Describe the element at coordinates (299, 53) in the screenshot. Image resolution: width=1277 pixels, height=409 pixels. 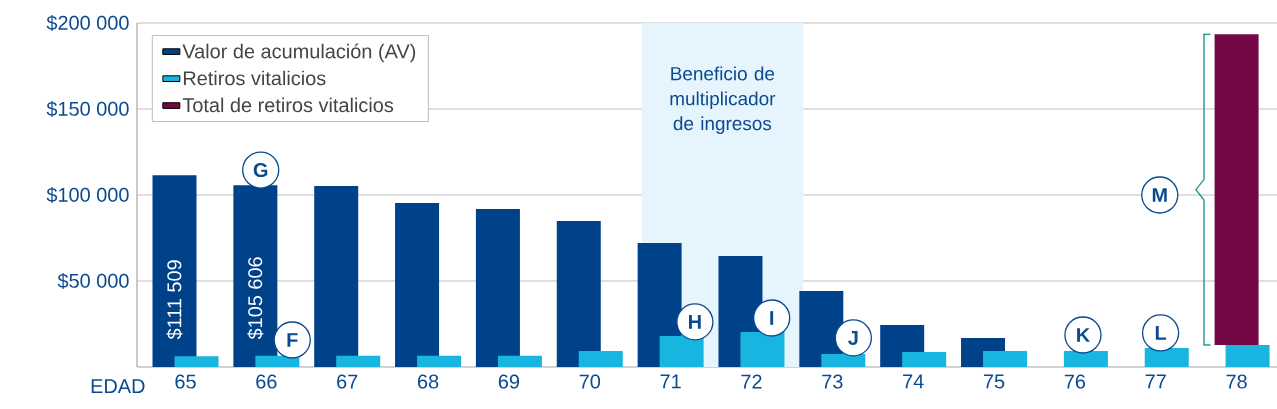
I see `legend-label: Valor de acumulación (AV)` at that location.